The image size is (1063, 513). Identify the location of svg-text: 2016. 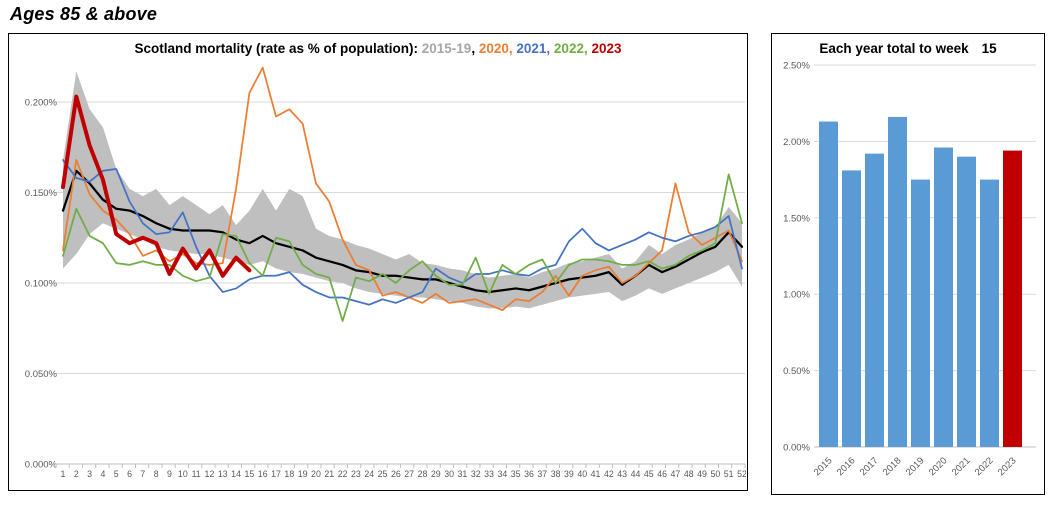
(846, 466).